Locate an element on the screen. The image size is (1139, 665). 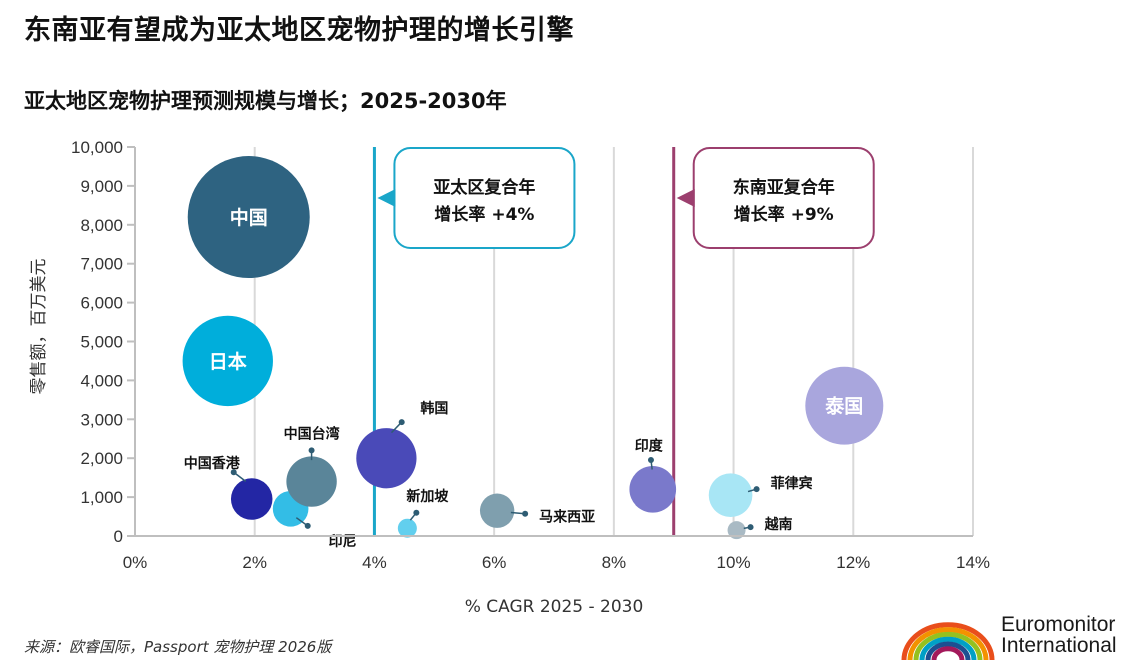
bubble-label: 中国 is located at coordinates (249, 217).